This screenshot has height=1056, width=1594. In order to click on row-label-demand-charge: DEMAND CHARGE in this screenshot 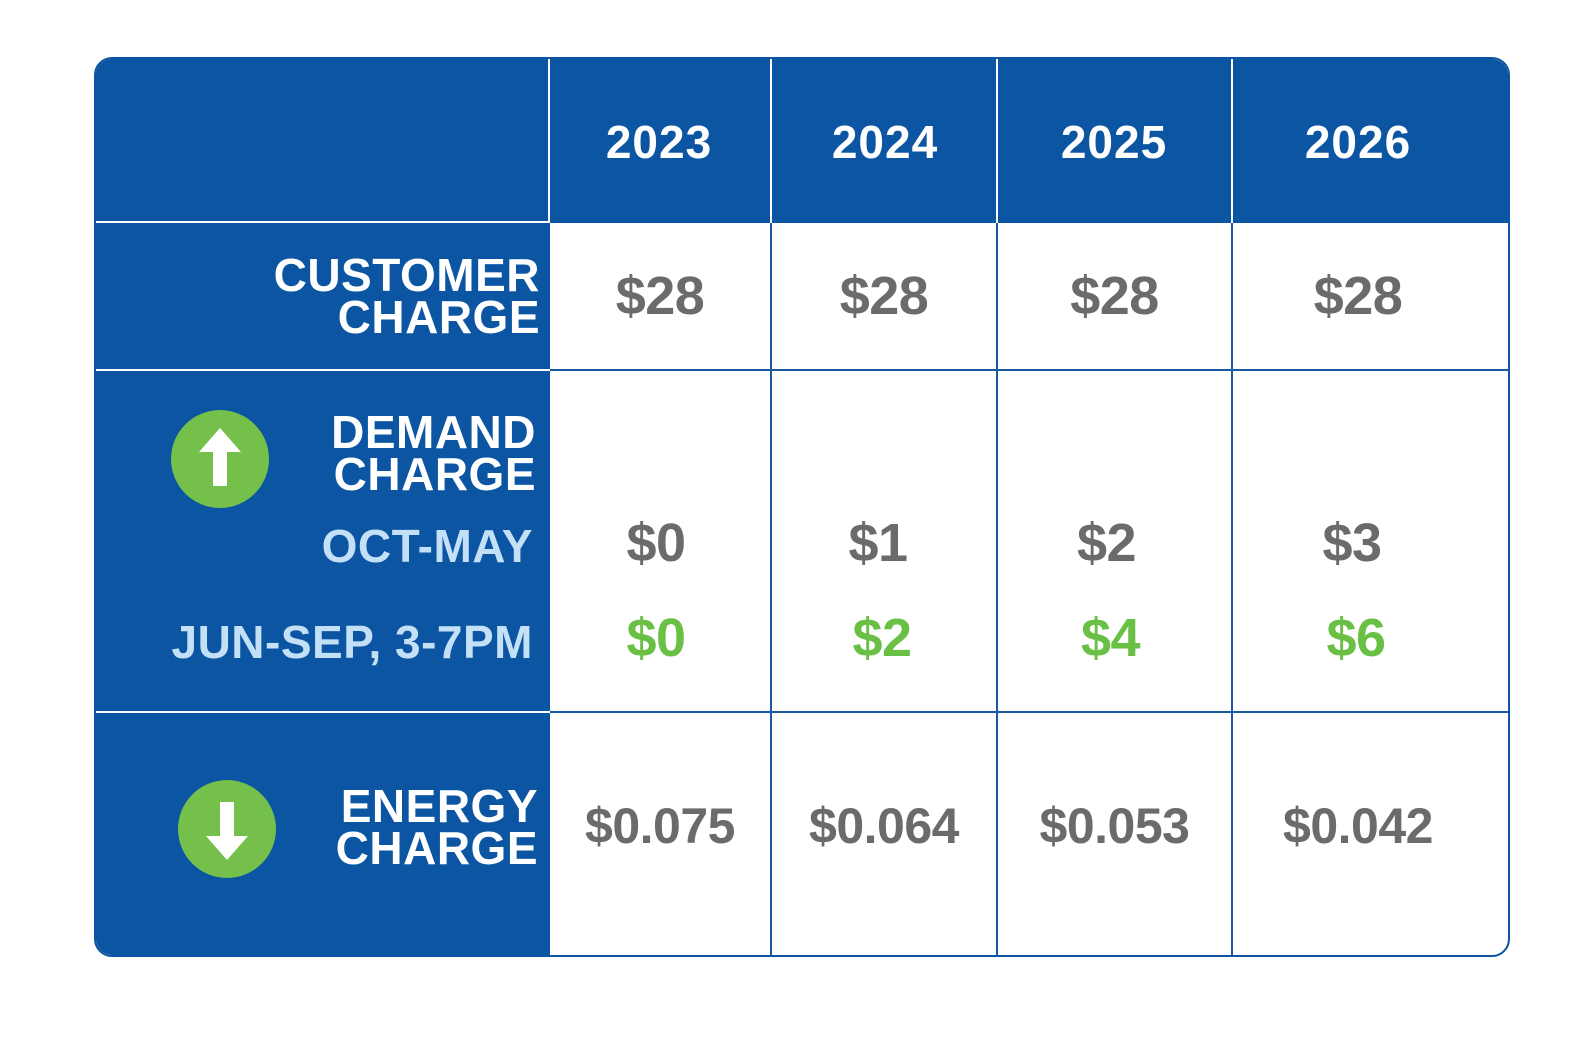, I will do `click(433, 453)`.